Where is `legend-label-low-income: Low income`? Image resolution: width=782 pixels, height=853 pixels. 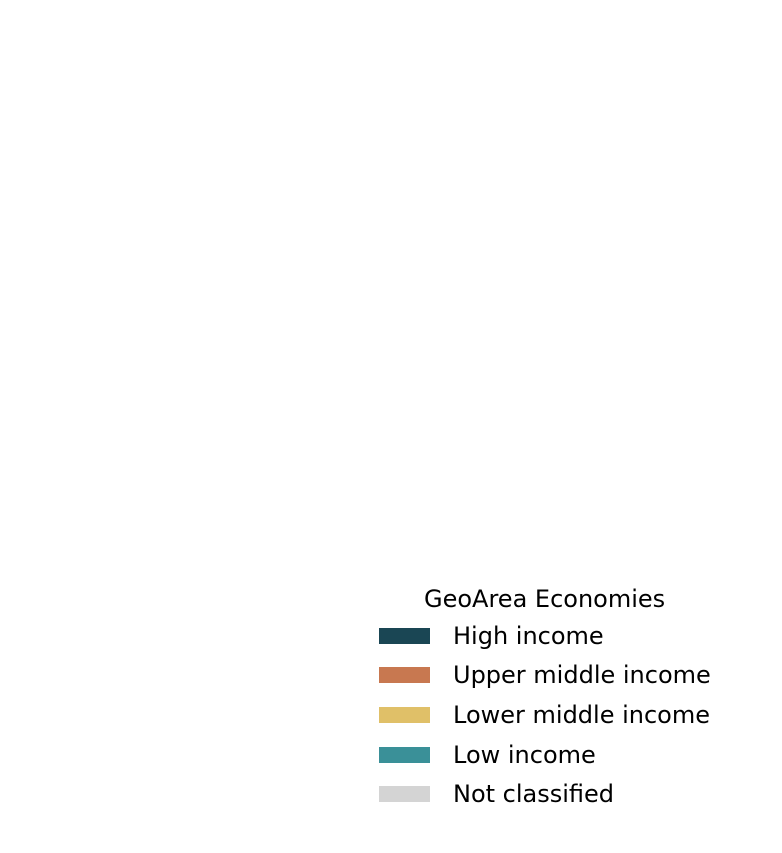
legend-label-low-income: Low income is located at coordinates (524, 754).